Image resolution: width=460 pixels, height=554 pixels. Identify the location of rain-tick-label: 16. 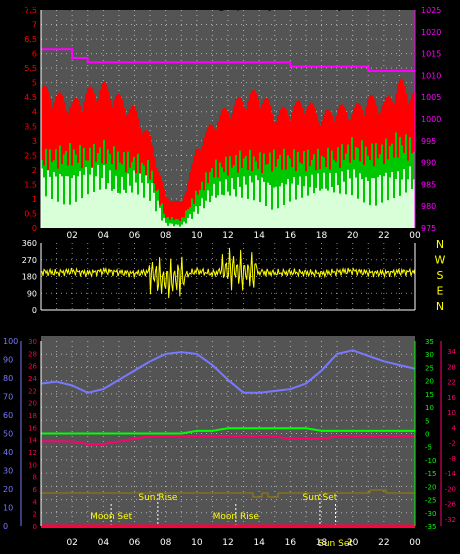
(32, 428).